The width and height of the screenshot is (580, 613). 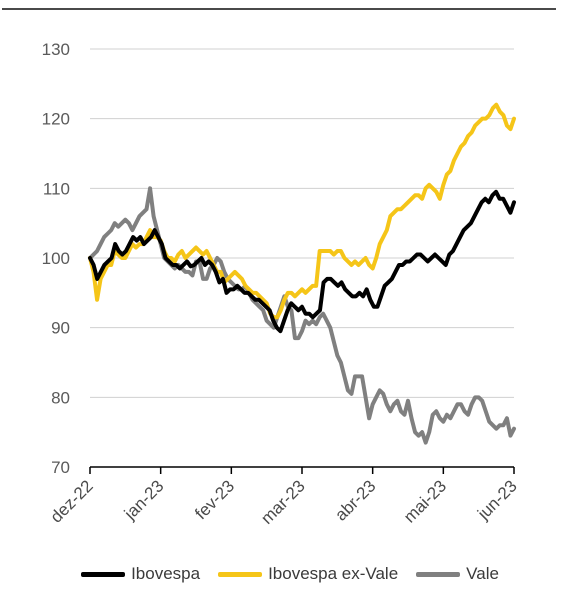 I want to click on legend-label-ibovespa: Ibovespa, so click(x=166, y=573).